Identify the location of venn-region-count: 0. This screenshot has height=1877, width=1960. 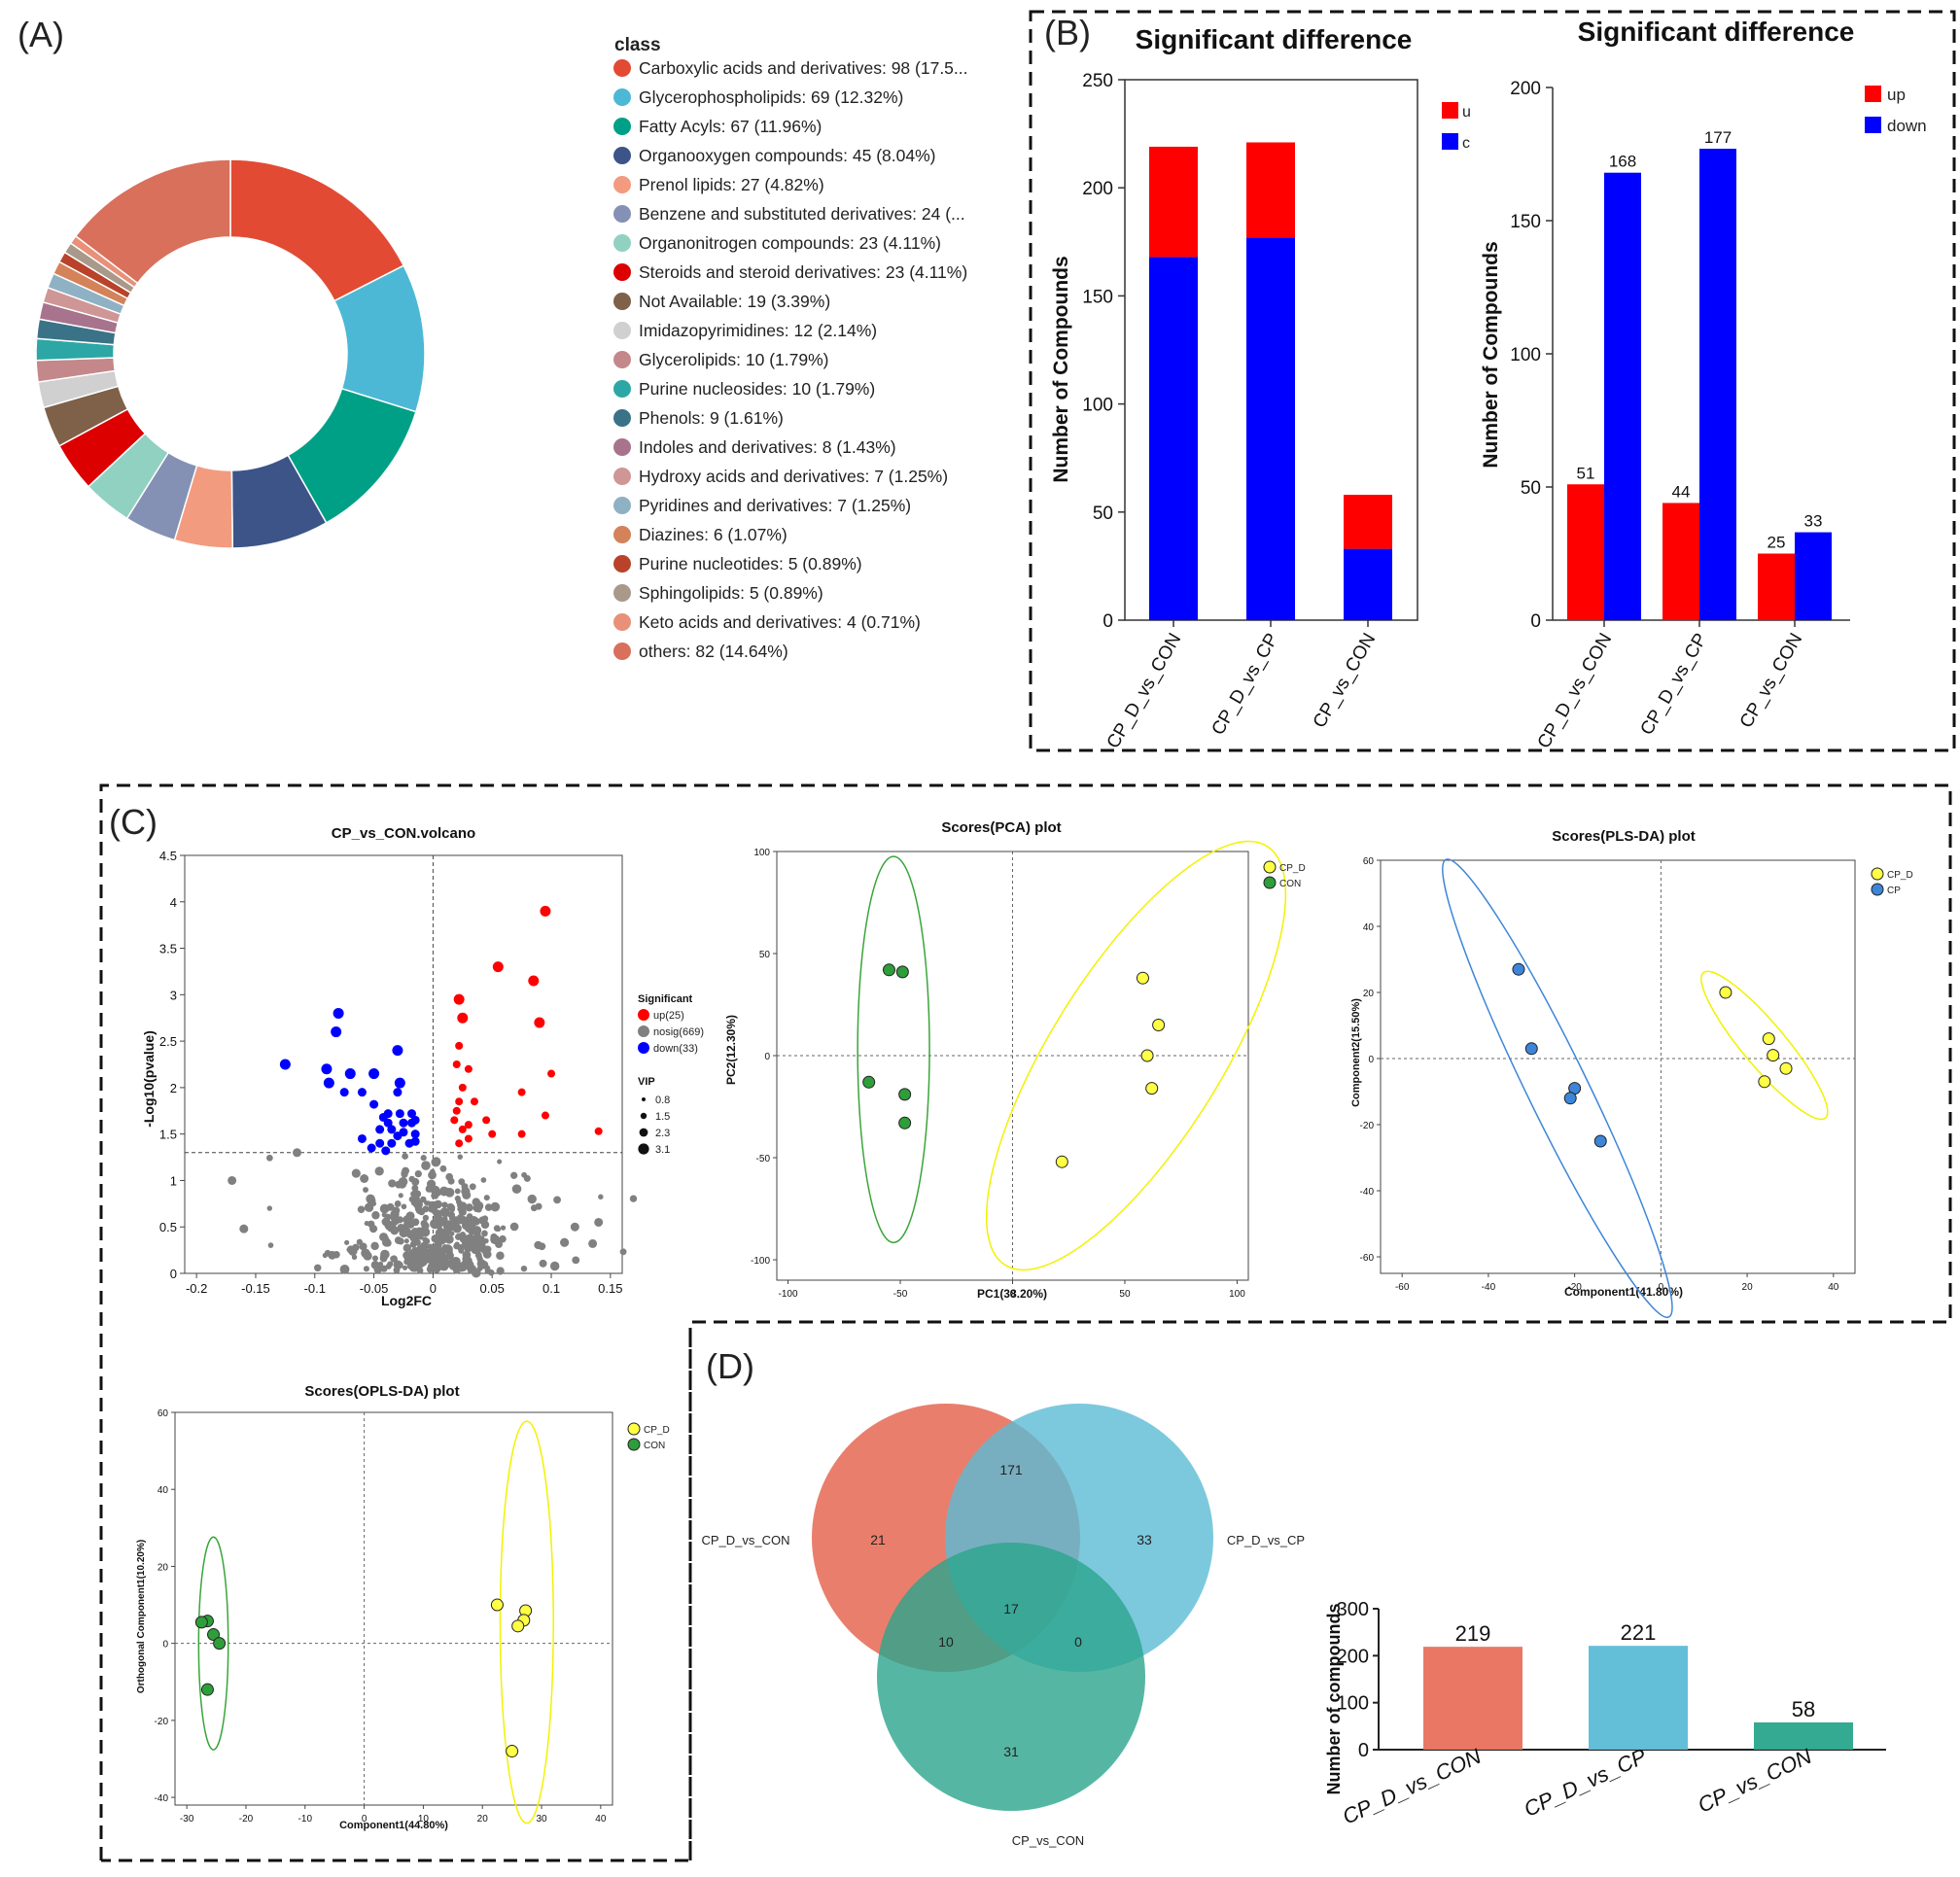
(1078, 1642).